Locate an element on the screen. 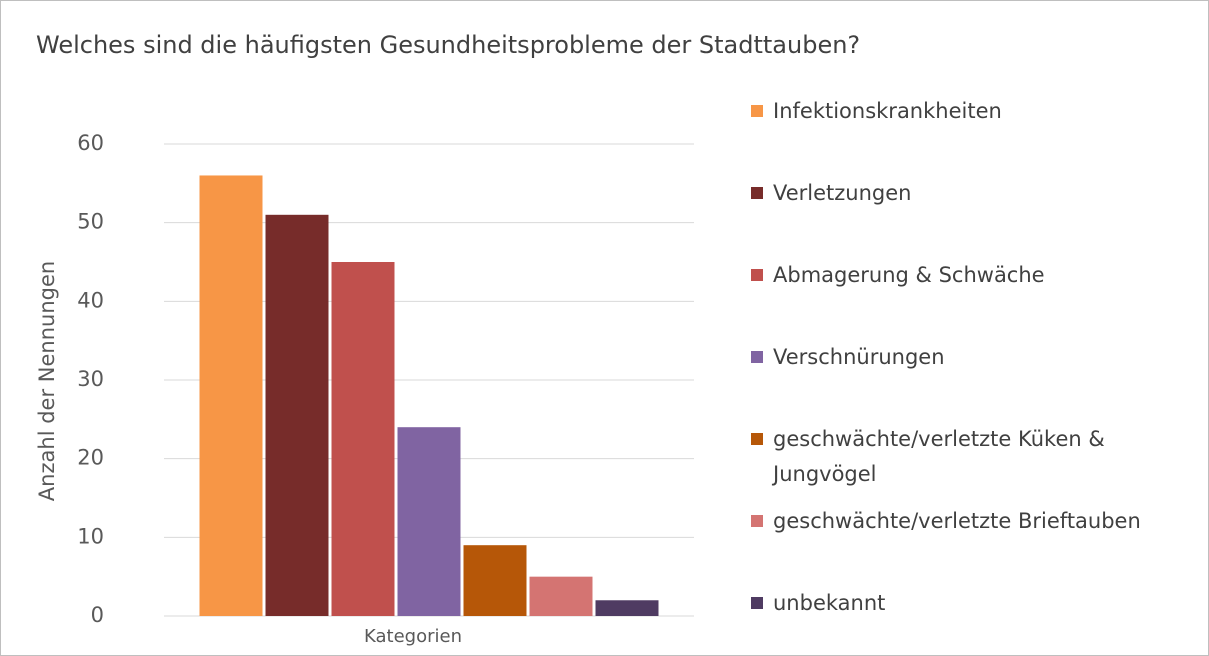 The image size is (1209, 656). legend-label: geschwächte/verletzte Brieftauben is located at coordinates (957, 521).